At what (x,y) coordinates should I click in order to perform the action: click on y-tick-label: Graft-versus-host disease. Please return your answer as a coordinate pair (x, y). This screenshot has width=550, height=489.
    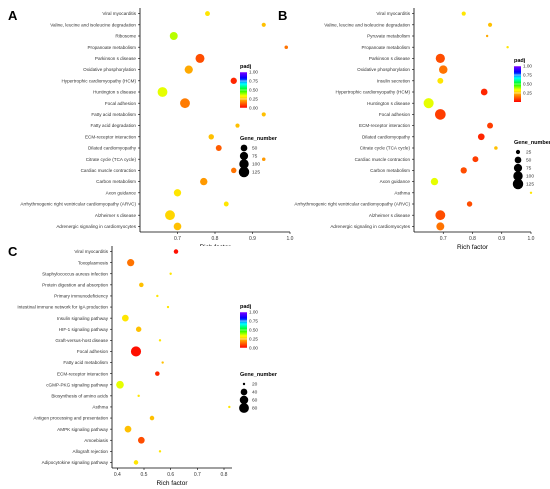
    Looking at the image, I should click on (81, 340).